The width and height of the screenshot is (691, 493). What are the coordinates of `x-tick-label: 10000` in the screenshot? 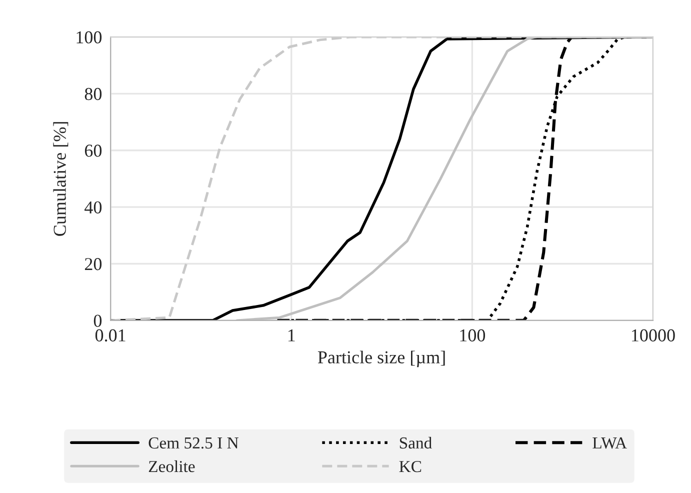 It's located at (653, 335).